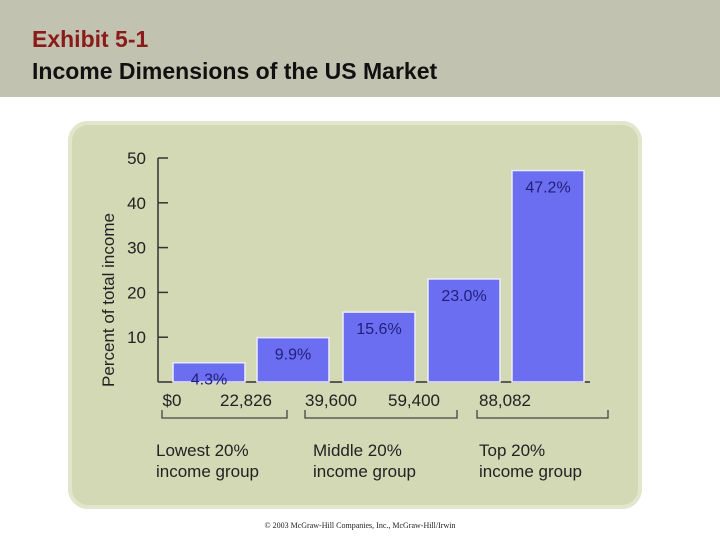 The height and width of the screenshot is (540, 720). What do you see at coordinates (293, 355) in the screenshot?
I see `bar-value-label: 9.9%` at bounding box center [293, 355].